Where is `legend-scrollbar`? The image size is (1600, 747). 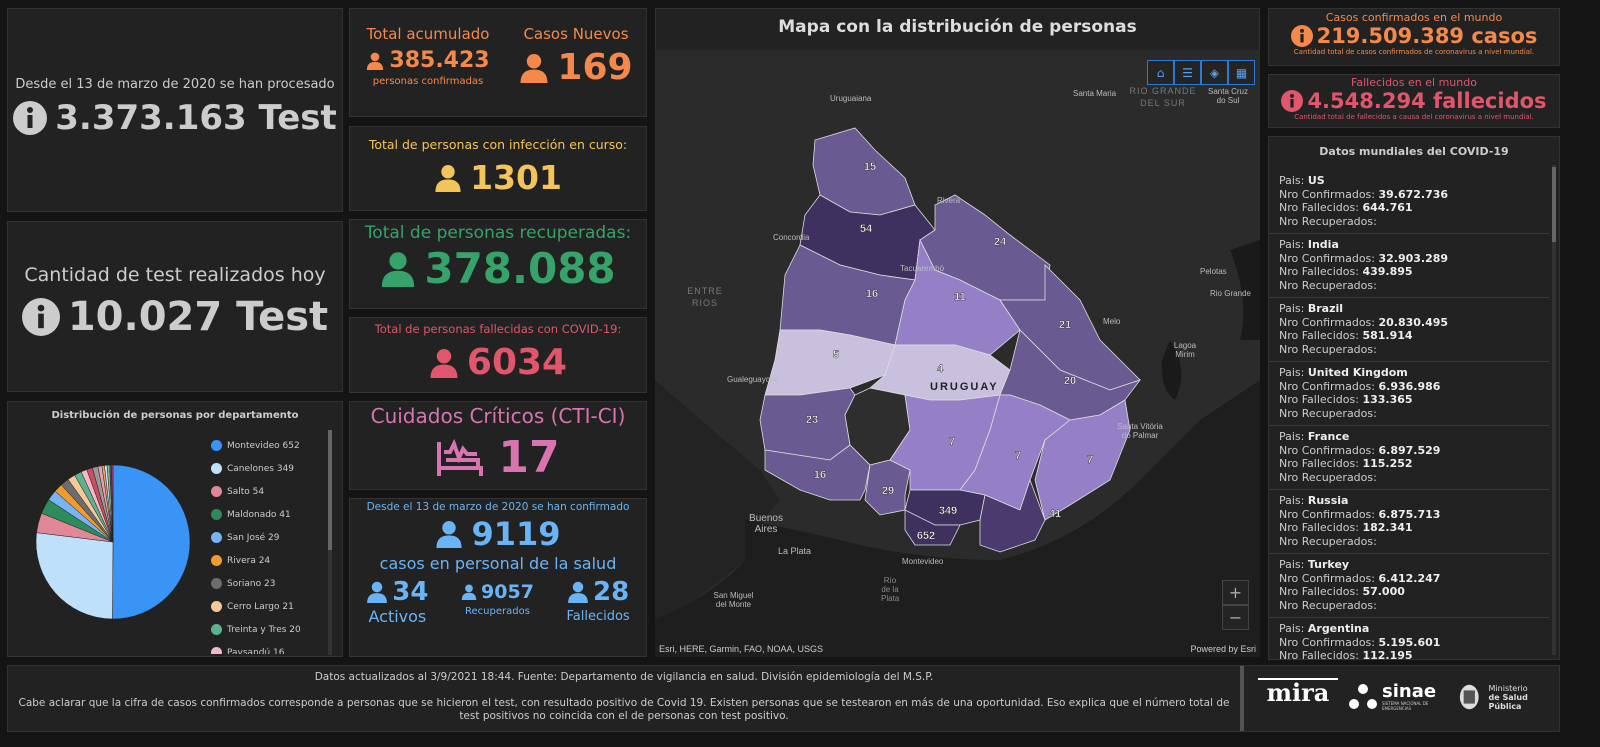 legend-scrollbar is located at coordinates (330, 542).